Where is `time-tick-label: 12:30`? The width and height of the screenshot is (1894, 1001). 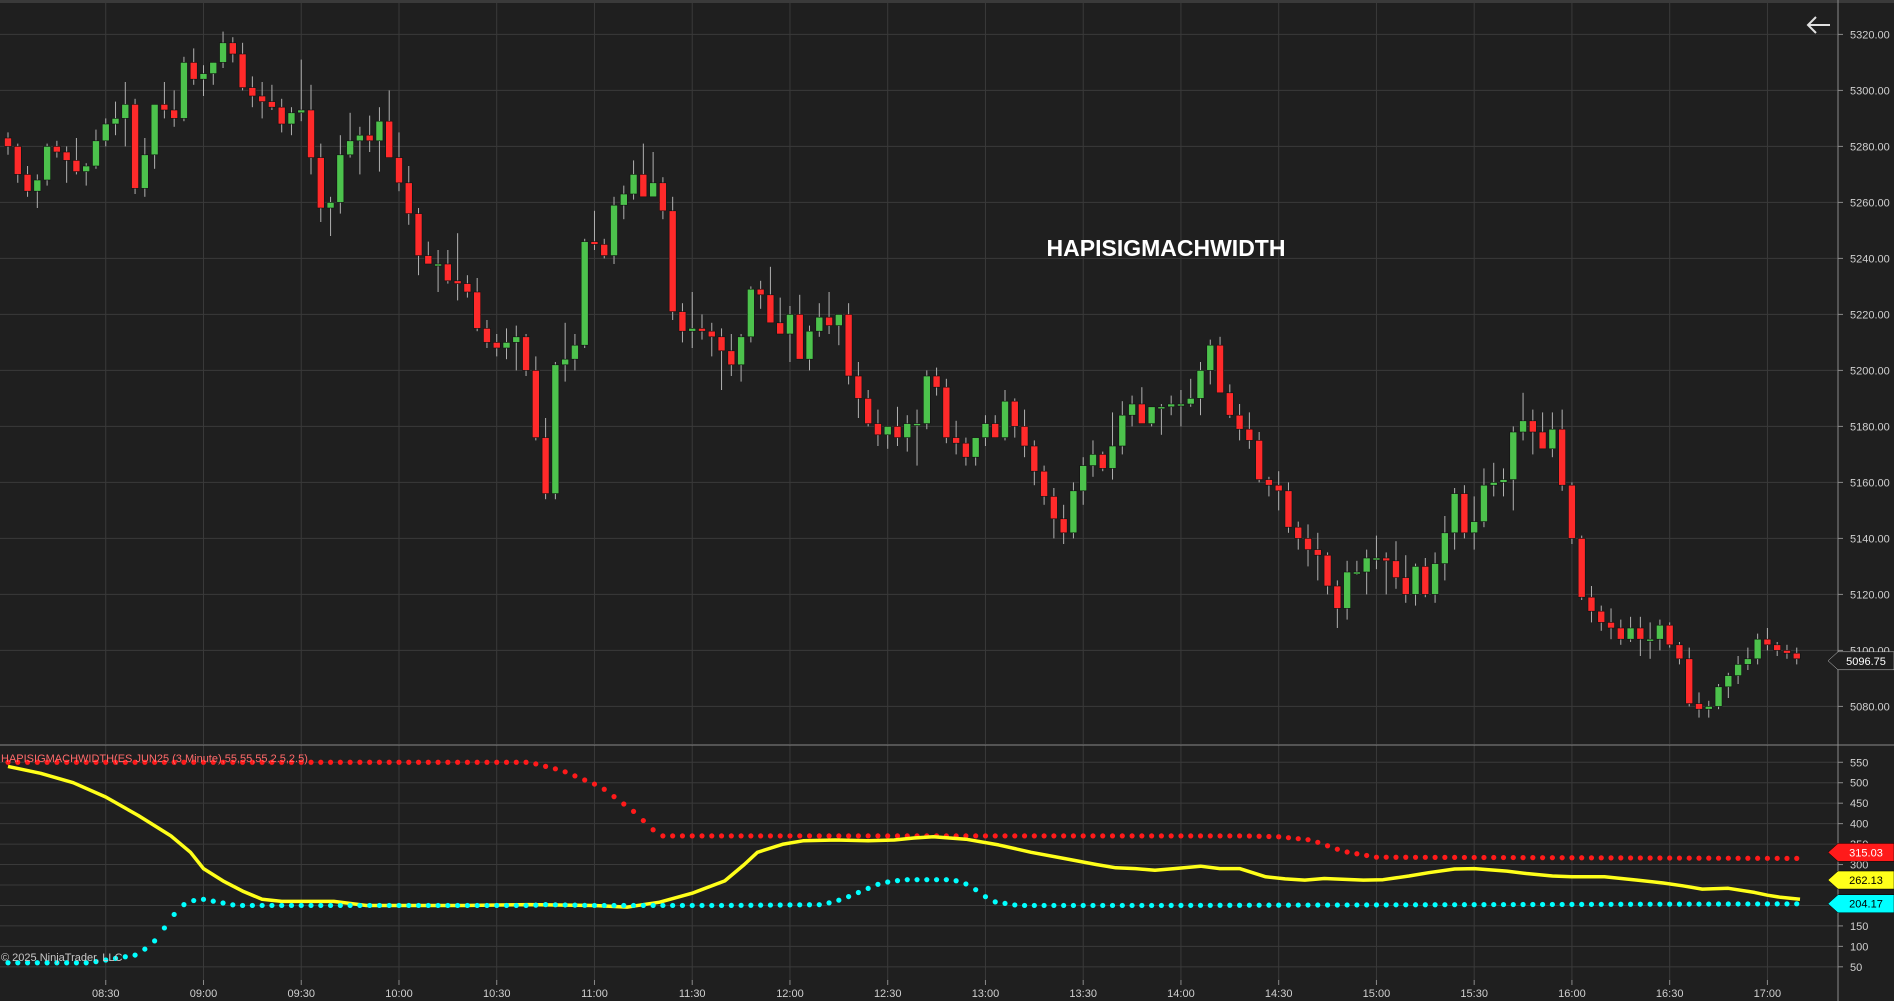 time-tick-label: 12:30 is located at coordinates (888, 994).